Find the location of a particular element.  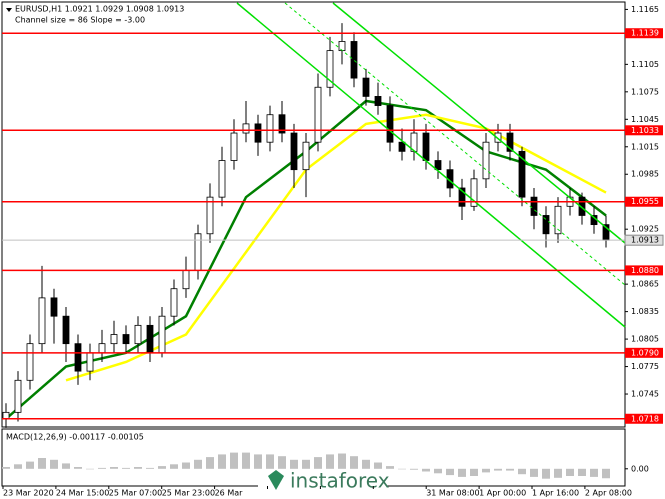

y-tick-label: 1.1045 is located at coordinates (645, 119).